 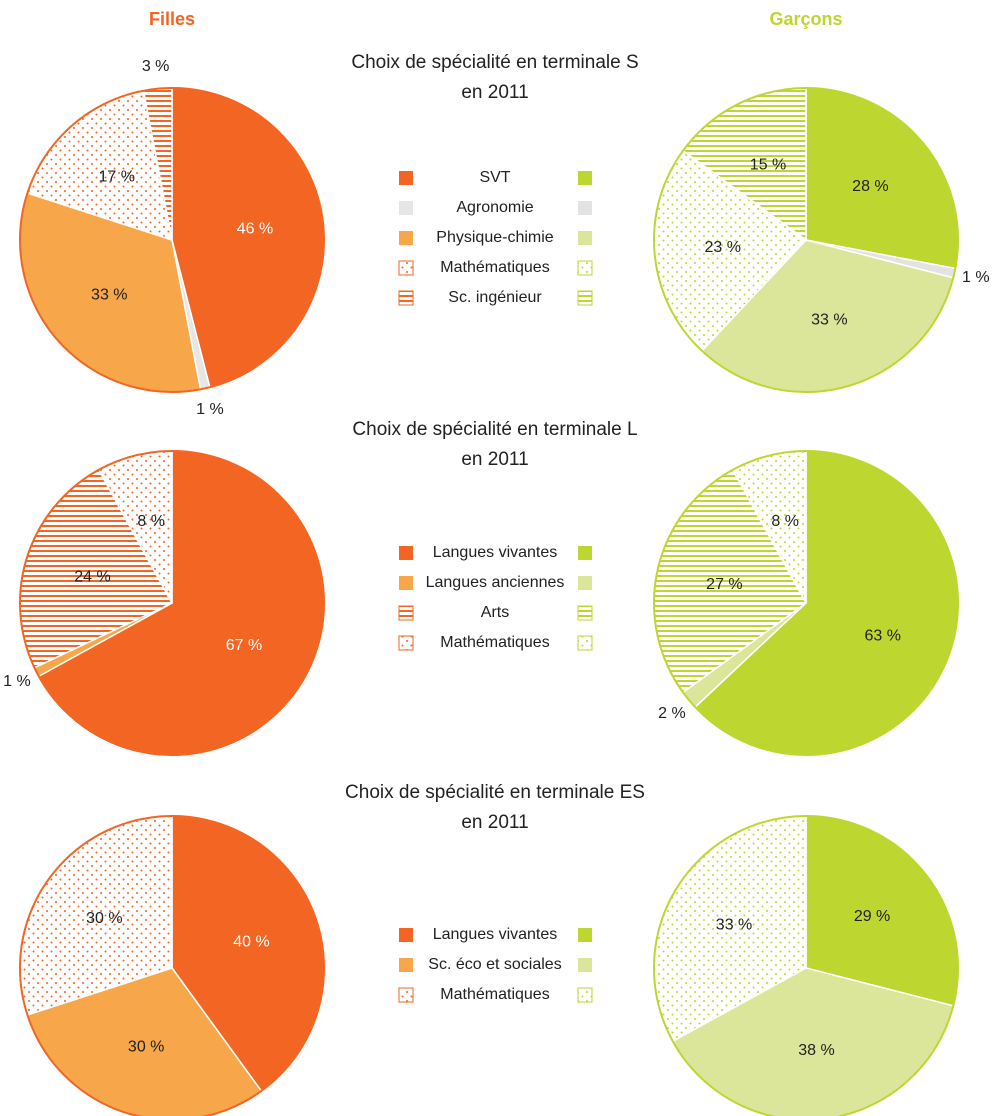 What do you see at coordinates (723, 247) in the screenshot?
I see `data-label: 23 %` at bounding box center [723, 247].